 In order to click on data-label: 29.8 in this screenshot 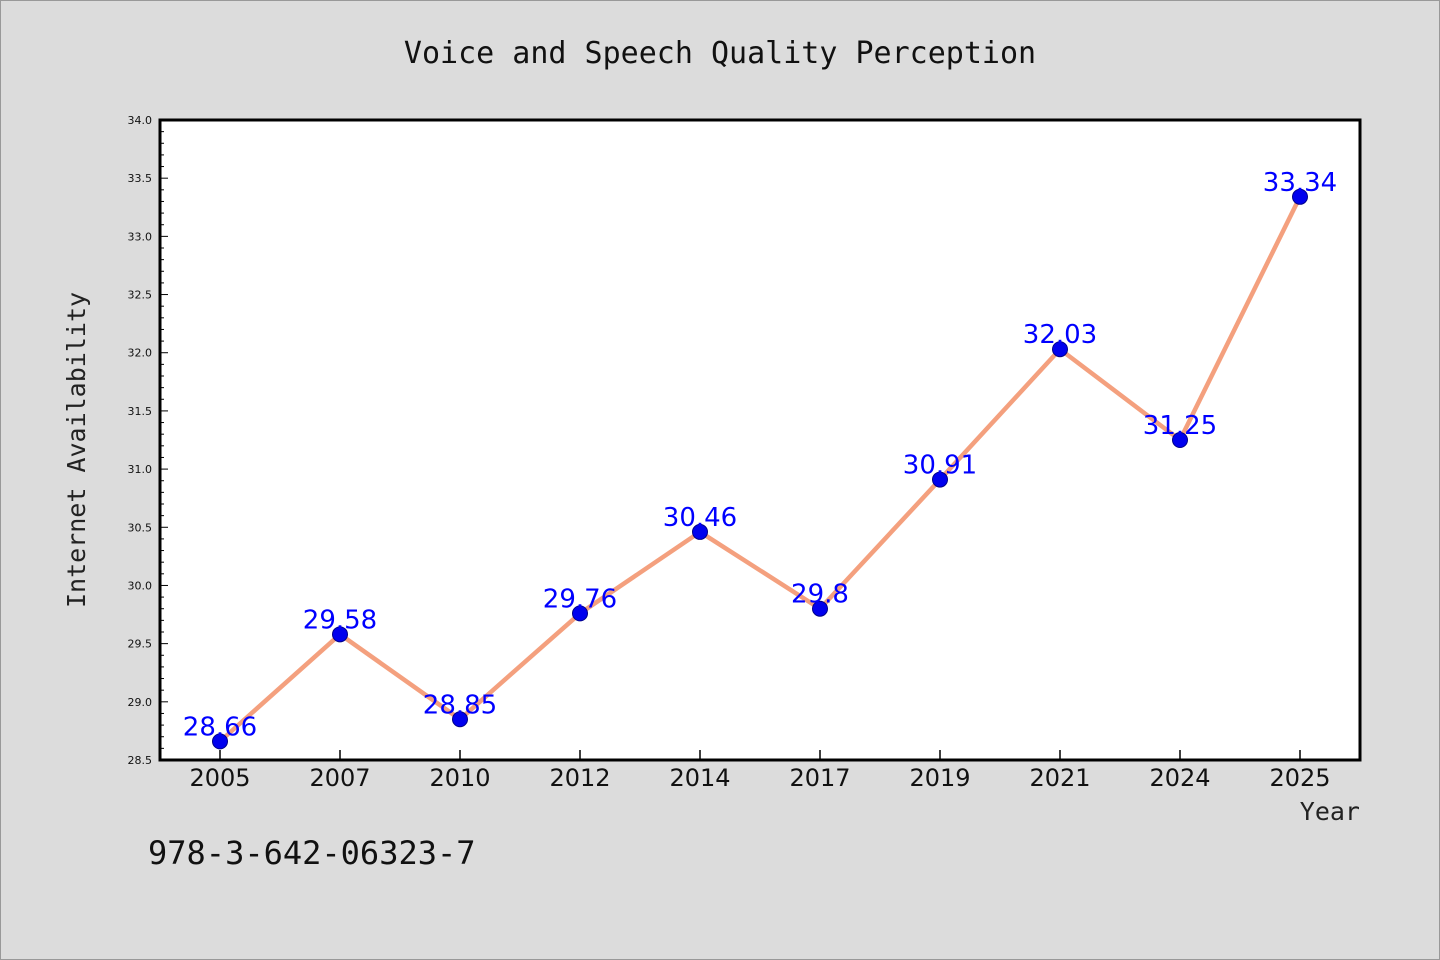, I will do `click(820, 595)`.